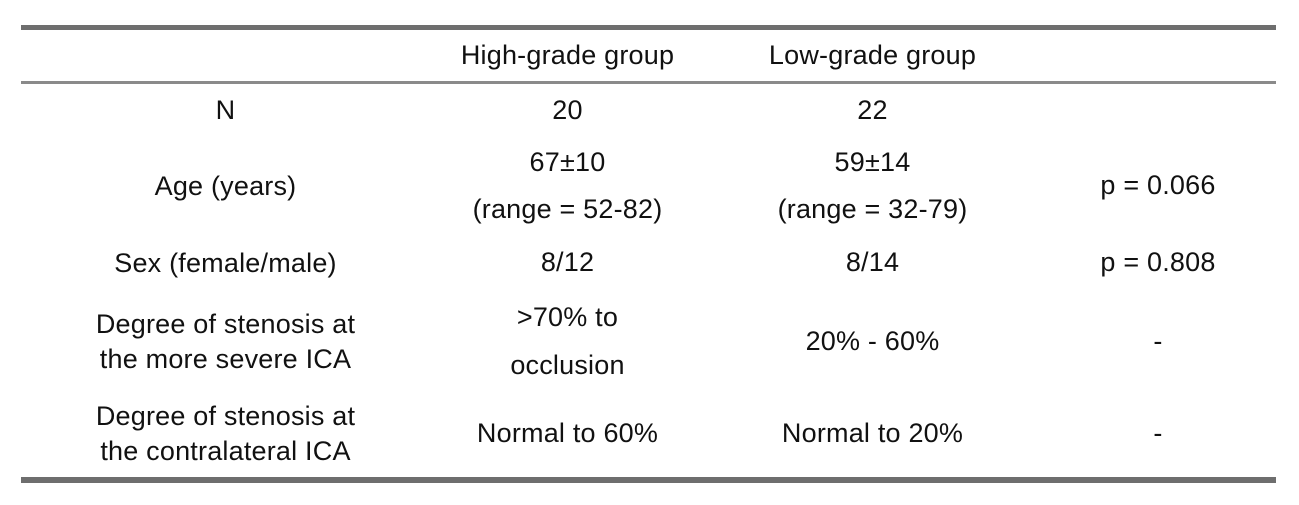 This screenshot has width=1299, height=505. Describe the element at coordinates (567, 433) in the screenshot. I see `cell-high-value: Normal to 60%` at that location.